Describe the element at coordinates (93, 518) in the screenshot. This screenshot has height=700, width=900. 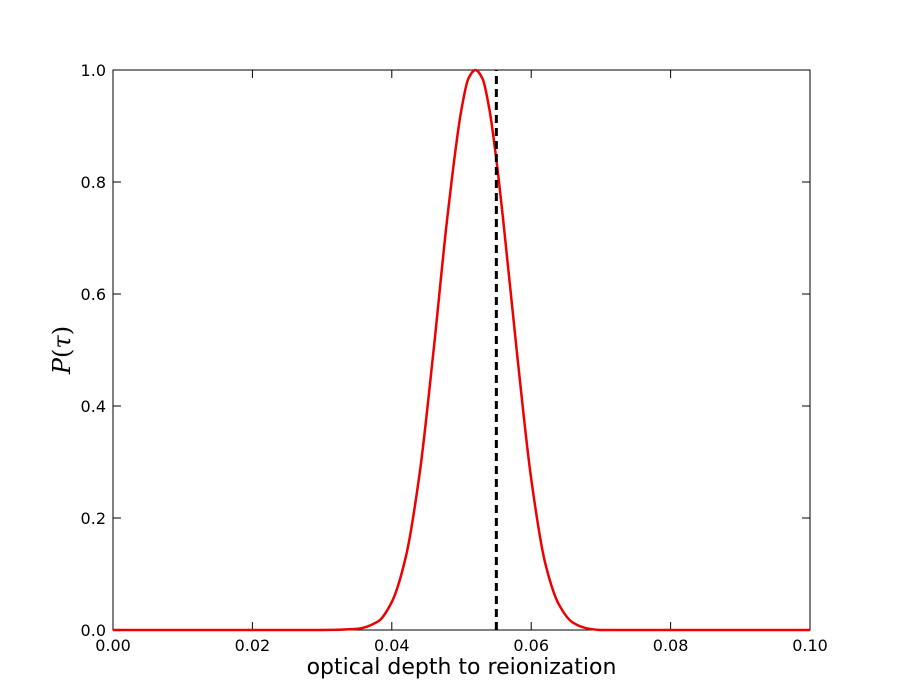
I see `y-tick-label: 0.2` at that location.